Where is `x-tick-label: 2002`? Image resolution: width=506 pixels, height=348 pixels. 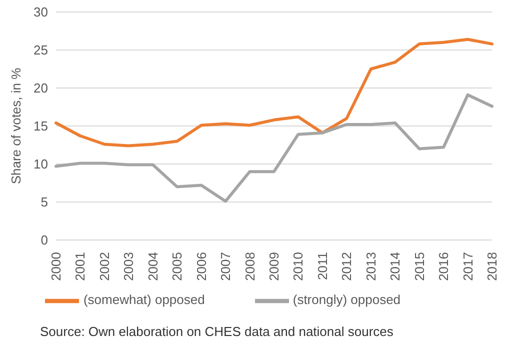
x-tick-label: 2002 is located at coordinates (104, 266).